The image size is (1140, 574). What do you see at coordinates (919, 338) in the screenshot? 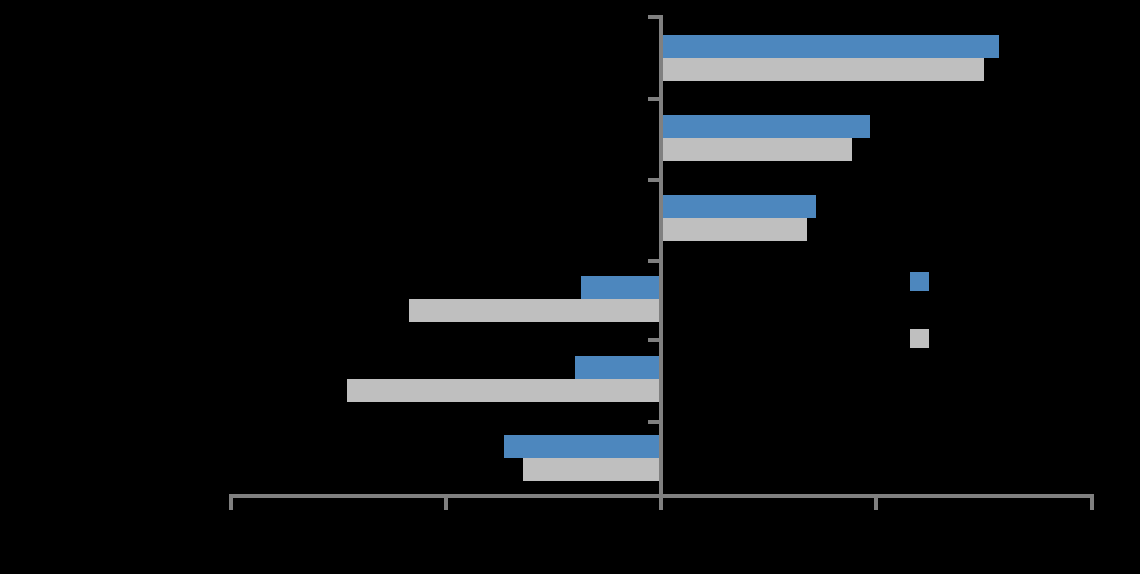
I see `legend-swatch-gray-series` at bounding box center [919, 338].